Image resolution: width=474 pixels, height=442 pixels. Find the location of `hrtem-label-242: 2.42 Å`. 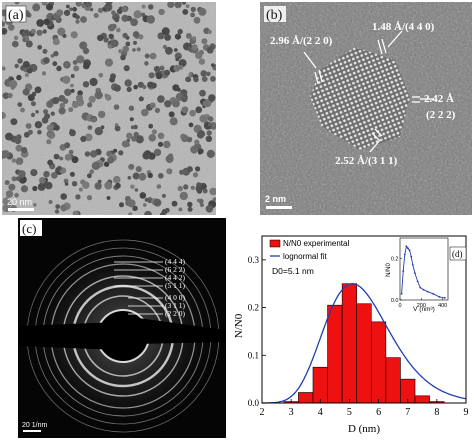

hrtem-label-242: 2.42 Å is located at coordinates (439, 99).